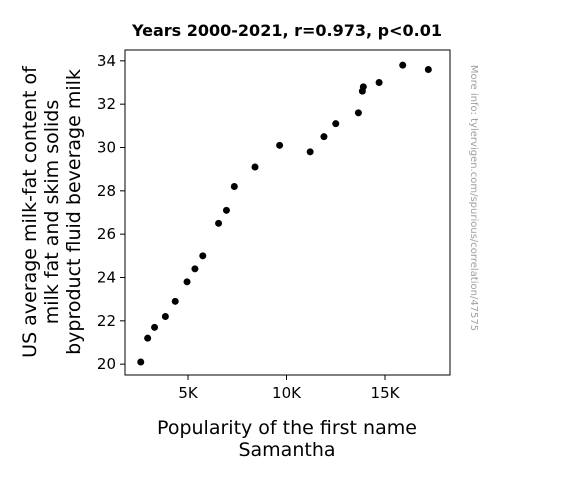 Image resolution: width=575 pixels, height=500 pixels. Describe the element at coordinates (286, 30) in the screenshot. I see `chart-title: Years 2000-2021, r=0.973, p<0.01` at that location.